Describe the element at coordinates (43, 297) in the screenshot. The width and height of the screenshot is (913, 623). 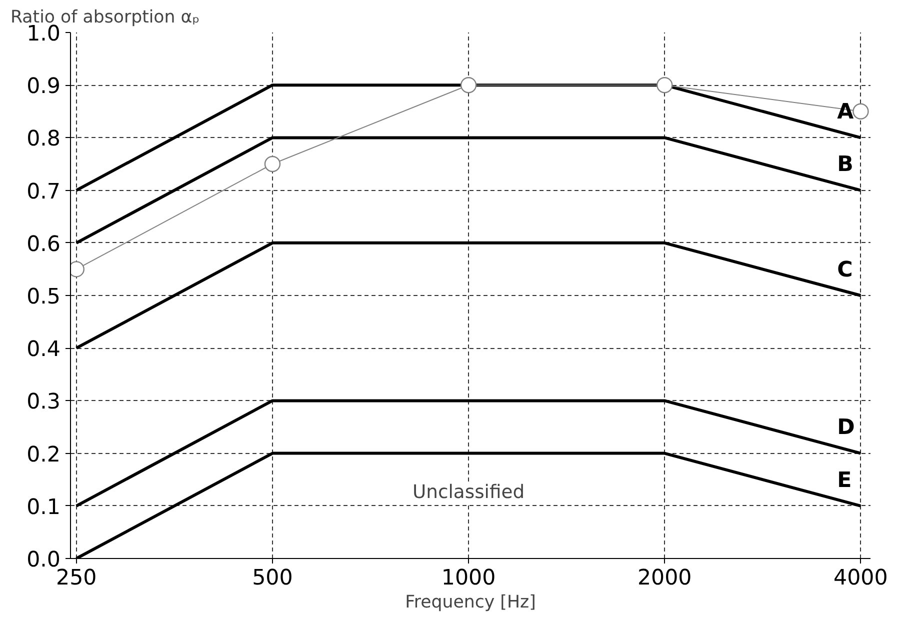
I see `y-tick-label: 0.5` at that location.